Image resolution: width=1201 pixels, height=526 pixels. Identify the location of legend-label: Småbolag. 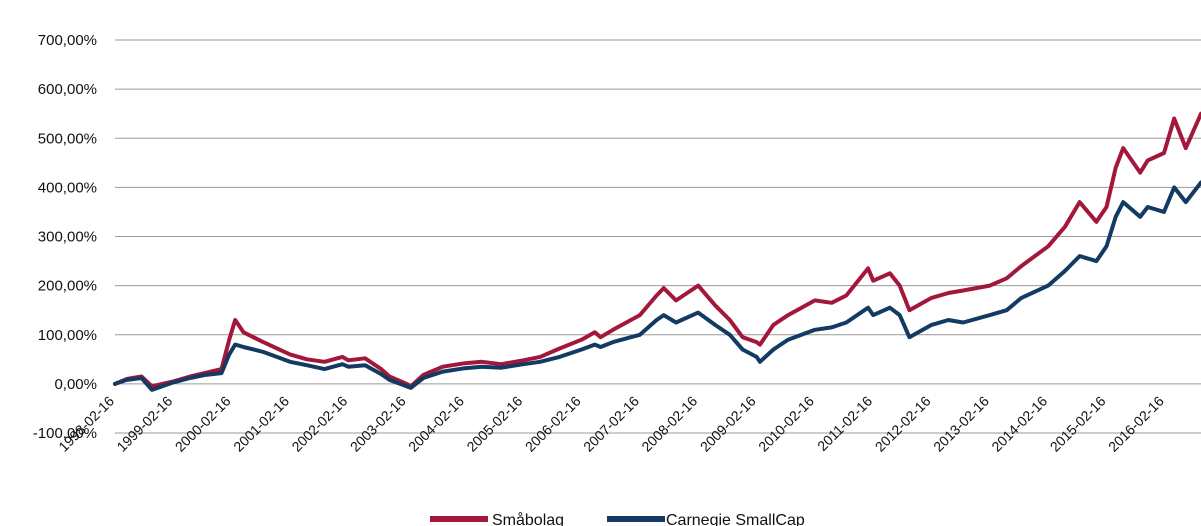
(528, 518).